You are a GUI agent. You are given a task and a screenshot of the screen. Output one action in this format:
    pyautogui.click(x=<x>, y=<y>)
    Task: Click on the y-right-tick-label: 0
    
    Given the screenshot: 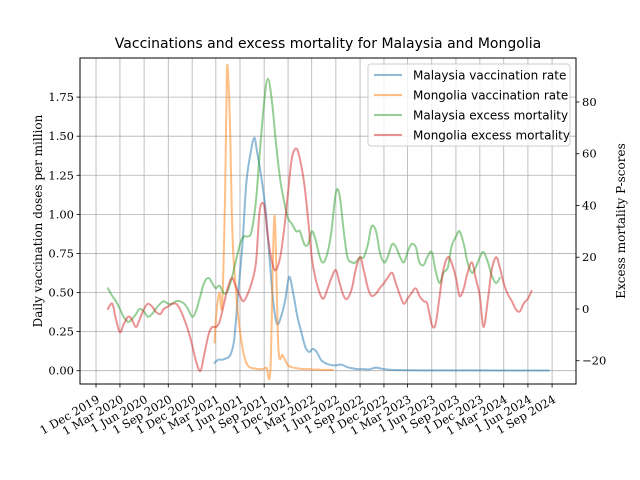 What is the action you would take?
    pyautogui.click(x=585, y=309)
    